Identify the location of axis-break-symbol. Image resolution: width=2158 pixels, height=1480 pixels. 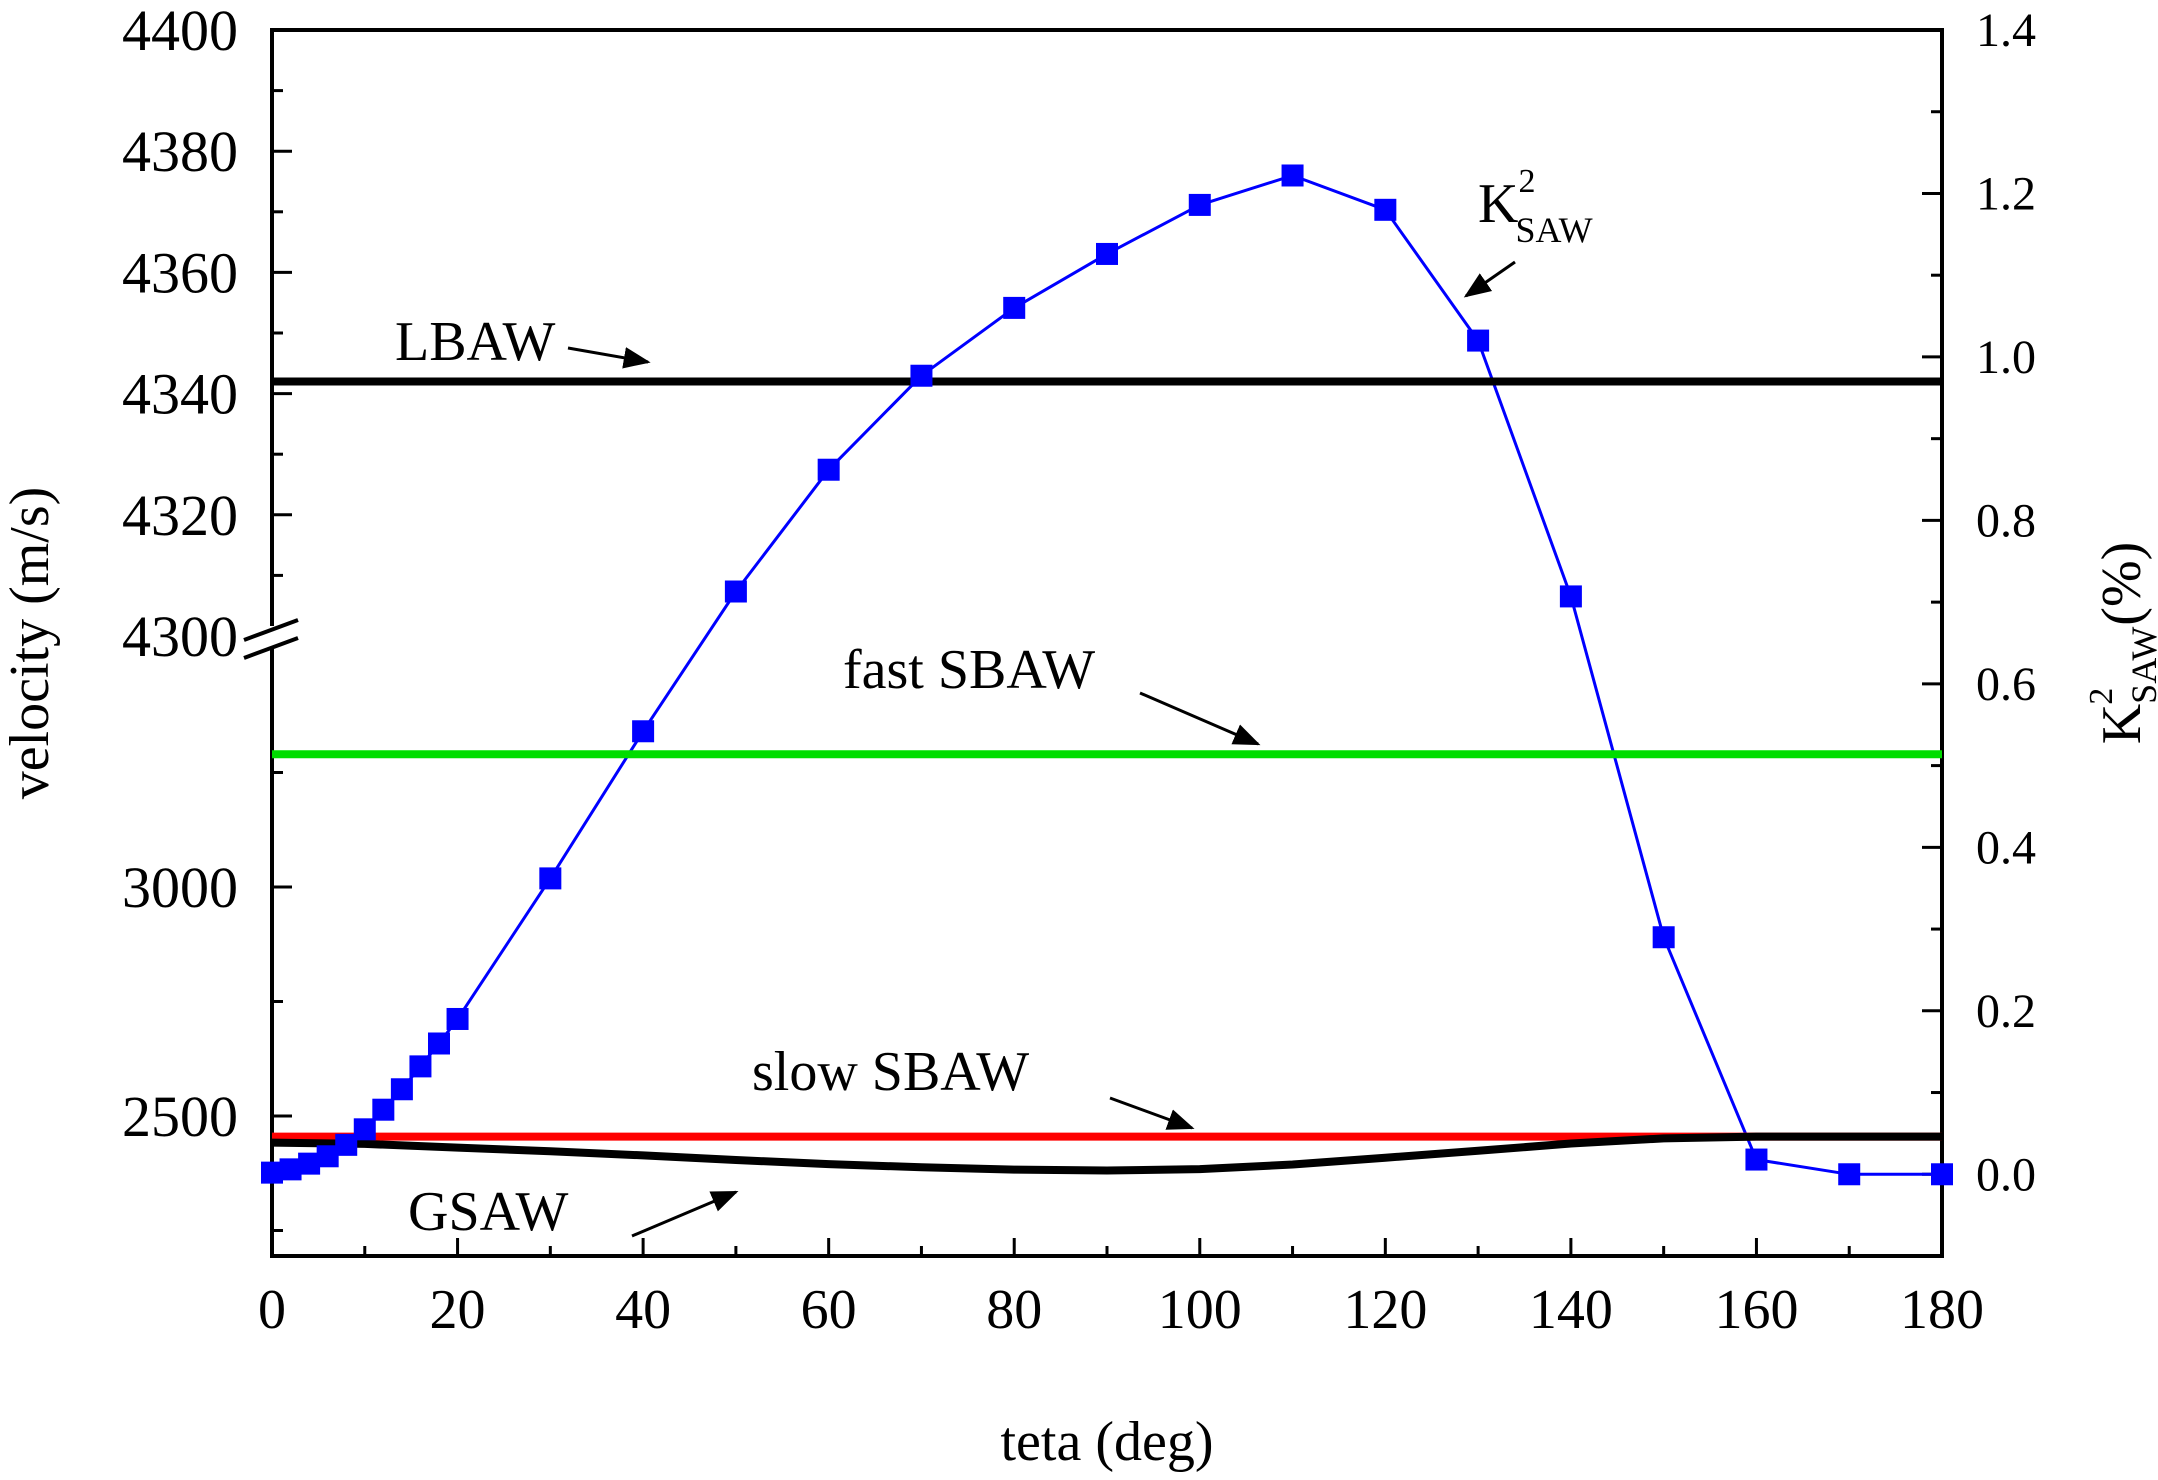
(270, 639).